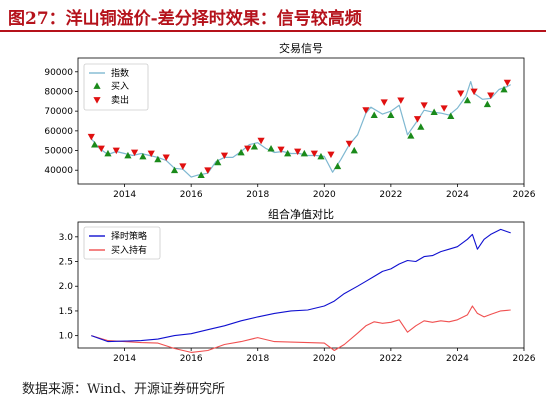 The image size is (546, 405). I want to click on y-tick-label: 40000, so click(58, 171).